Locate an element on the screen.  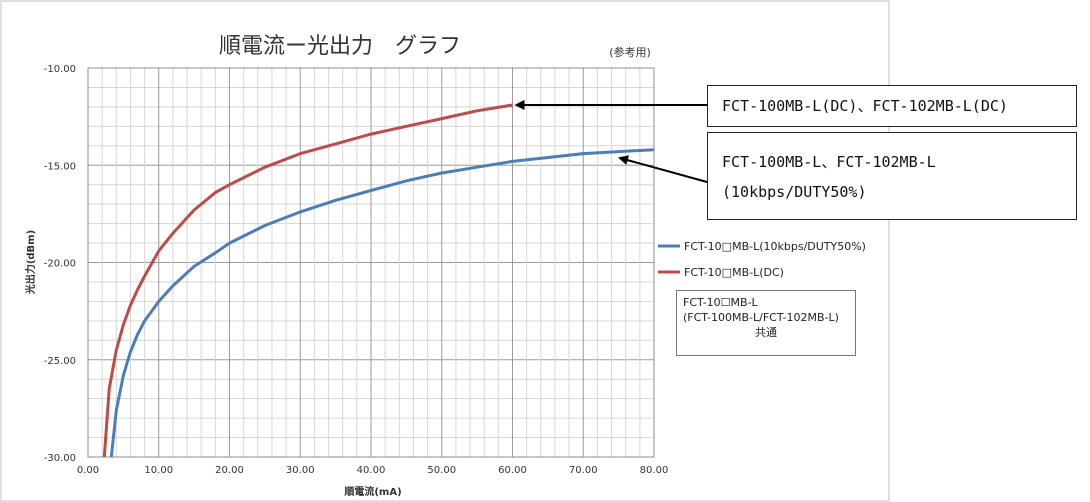
x-tick-label: 60.00 is located at coordinates (512, 470).